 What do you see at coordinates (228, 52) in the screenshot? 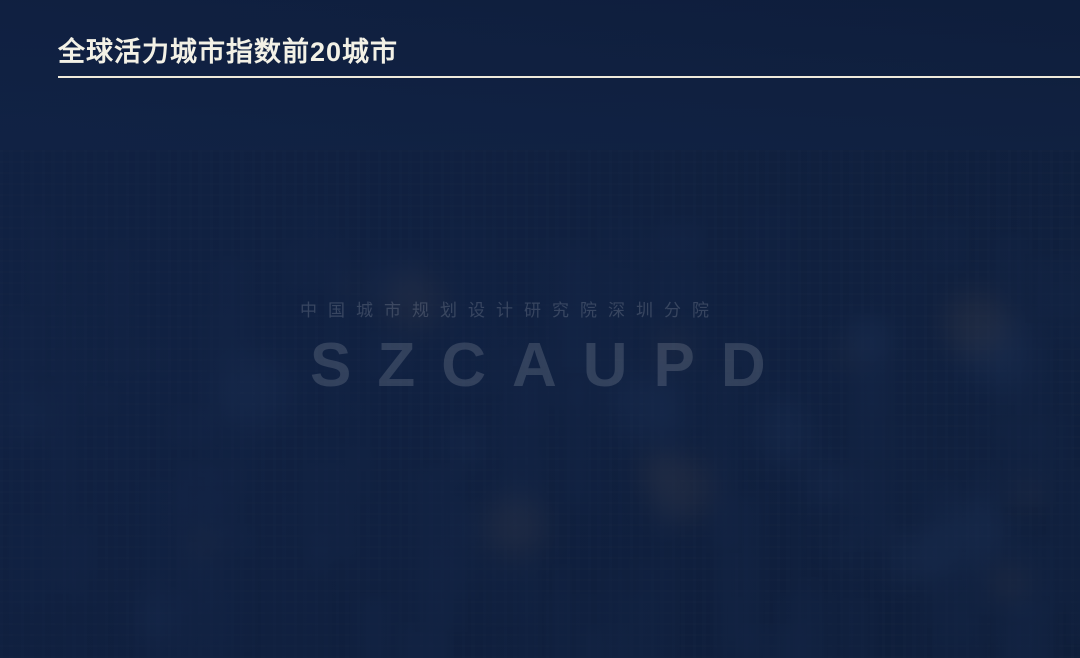
I see `page-title: 全球活力城市指数前20城市` at bounding box center [228, 52].